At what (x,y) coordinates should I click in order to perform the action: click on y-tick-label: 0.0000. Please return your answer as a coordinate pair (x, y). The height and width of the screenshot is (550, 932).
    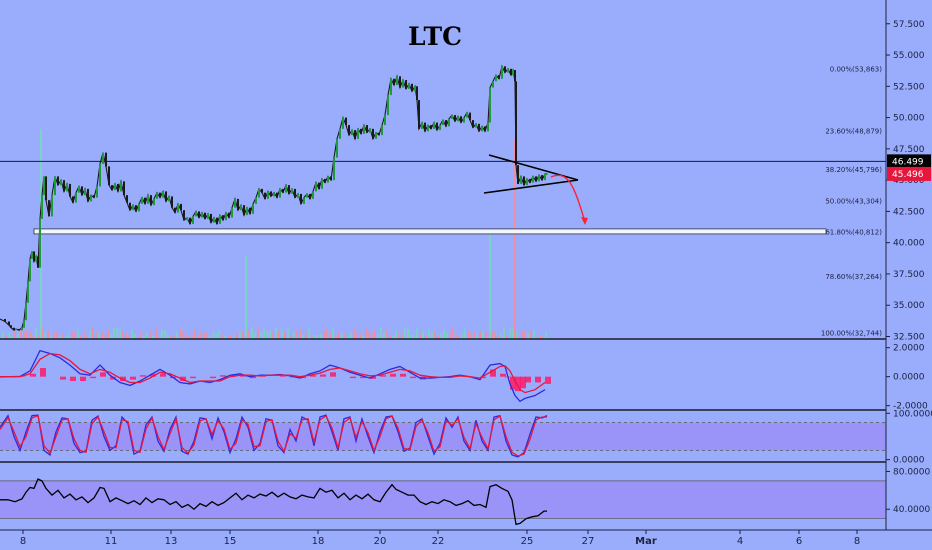
    Looking at the image, I should click on (909, 378).